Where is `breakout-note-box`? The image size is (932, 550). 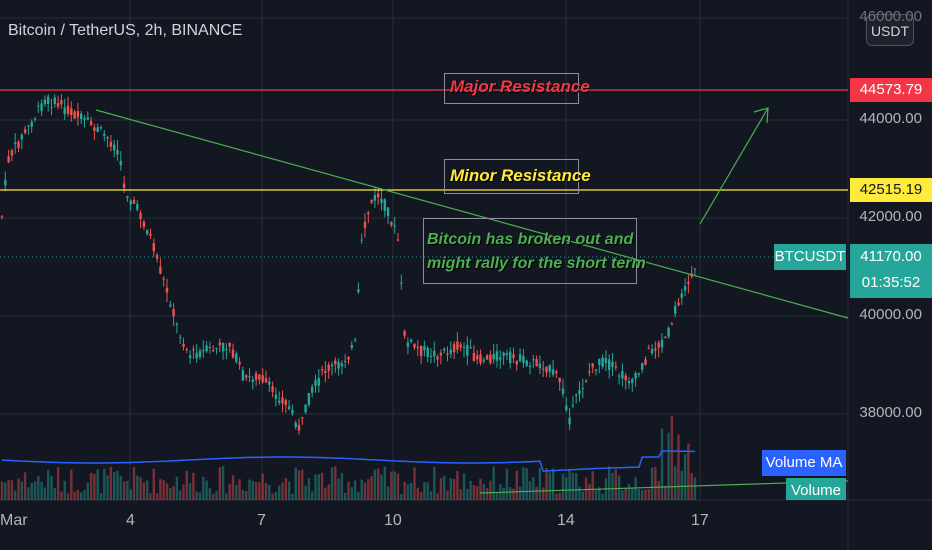 breakout-note-box is located at coordinates (530, 251).